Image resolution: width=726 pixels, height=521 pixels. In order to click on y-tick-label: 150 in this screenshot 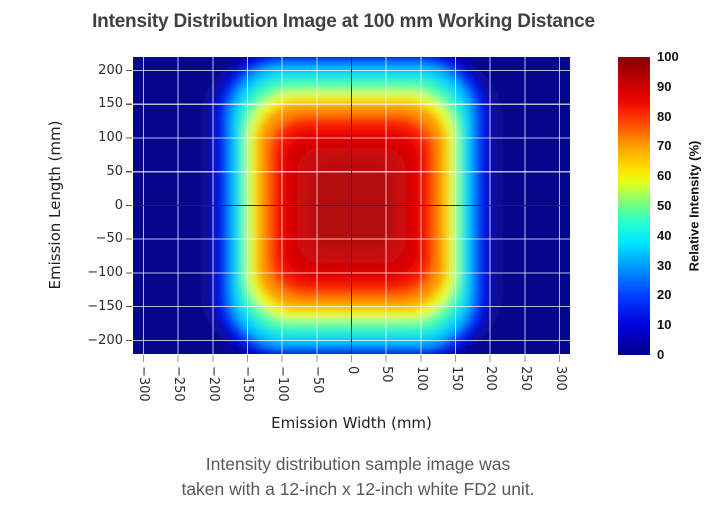, I will do `click(110, 104)`.